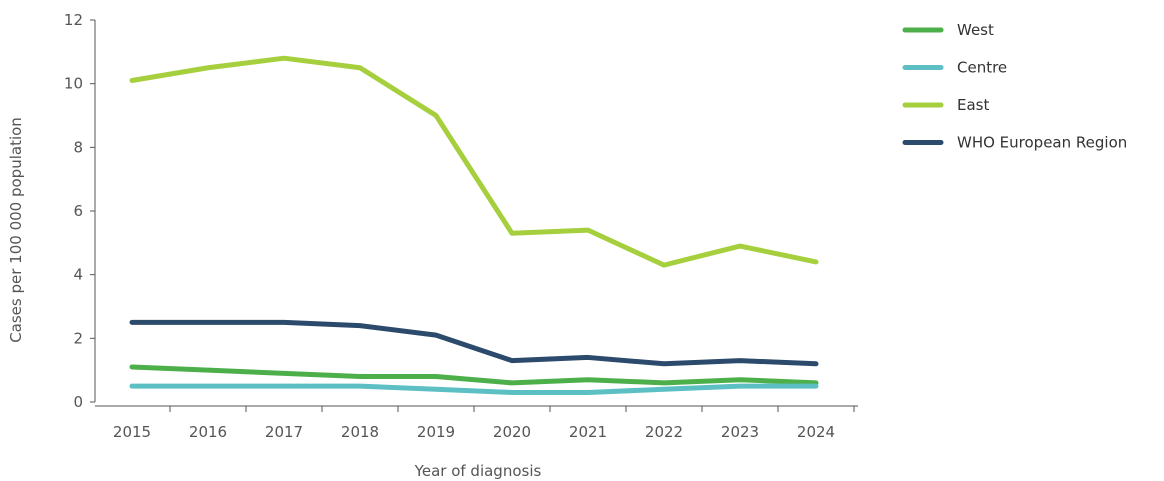 The image size is (1164, 481). I want to click on legend: West Centre East WHO European Region, so click(1014, 86).